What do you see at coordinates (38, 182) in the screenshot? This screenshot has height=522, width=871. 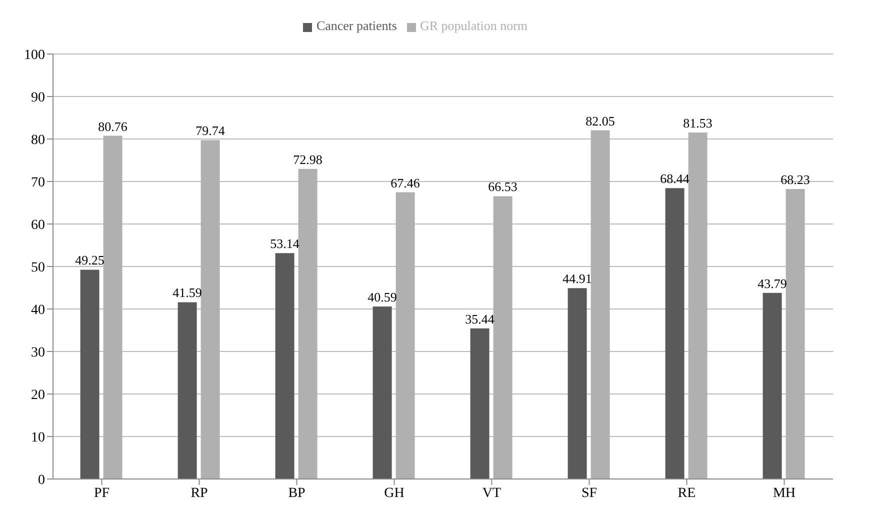 I see `y-tick-label: 70` at bounding box center [38, 182].